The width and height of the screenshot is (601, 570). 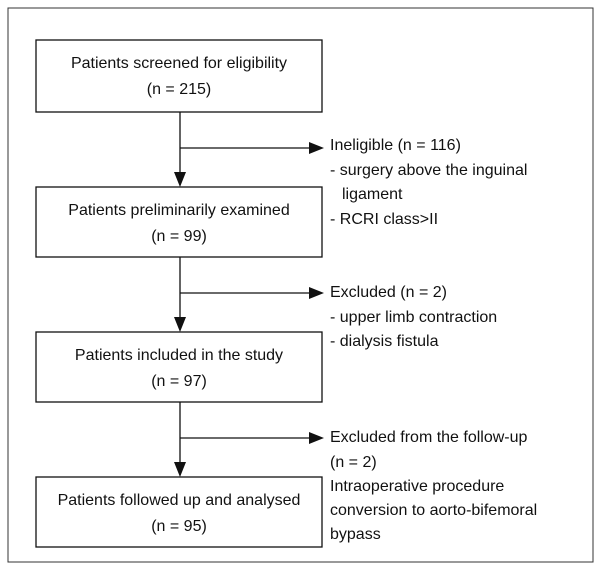 I want to click on node-text: Patients screened for eligibility, so click(x=179, y=63).